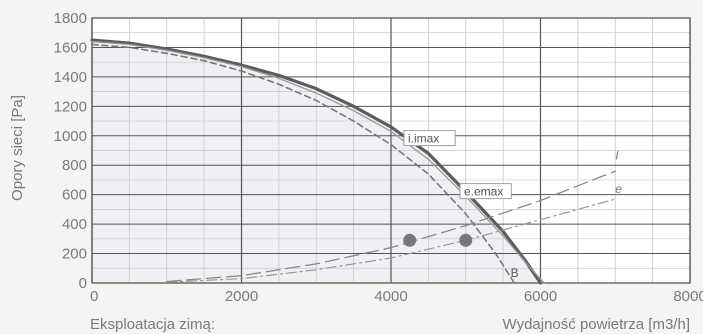 The width and height of the screenshot is (703, 334). Describe the element at coordinates (241, 296) in the screenshot. I see `x-tick-label: 2000` at that location.